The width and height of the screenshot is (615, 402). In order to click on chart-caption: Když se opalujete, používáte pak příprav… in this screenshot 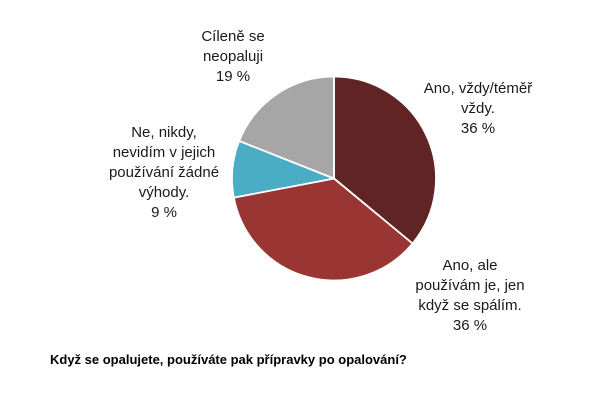, I will do `click(228, 359)`.